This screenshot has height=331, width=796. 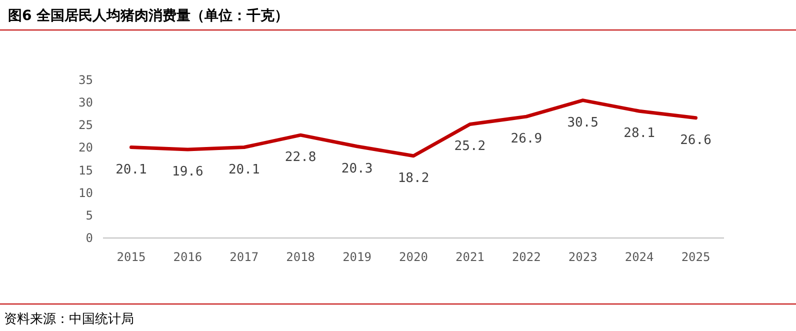 What do you see at coordinates (85, 147) in the screenshot?
I see `y-tick-label: 20` at bounding box center [85, 147].